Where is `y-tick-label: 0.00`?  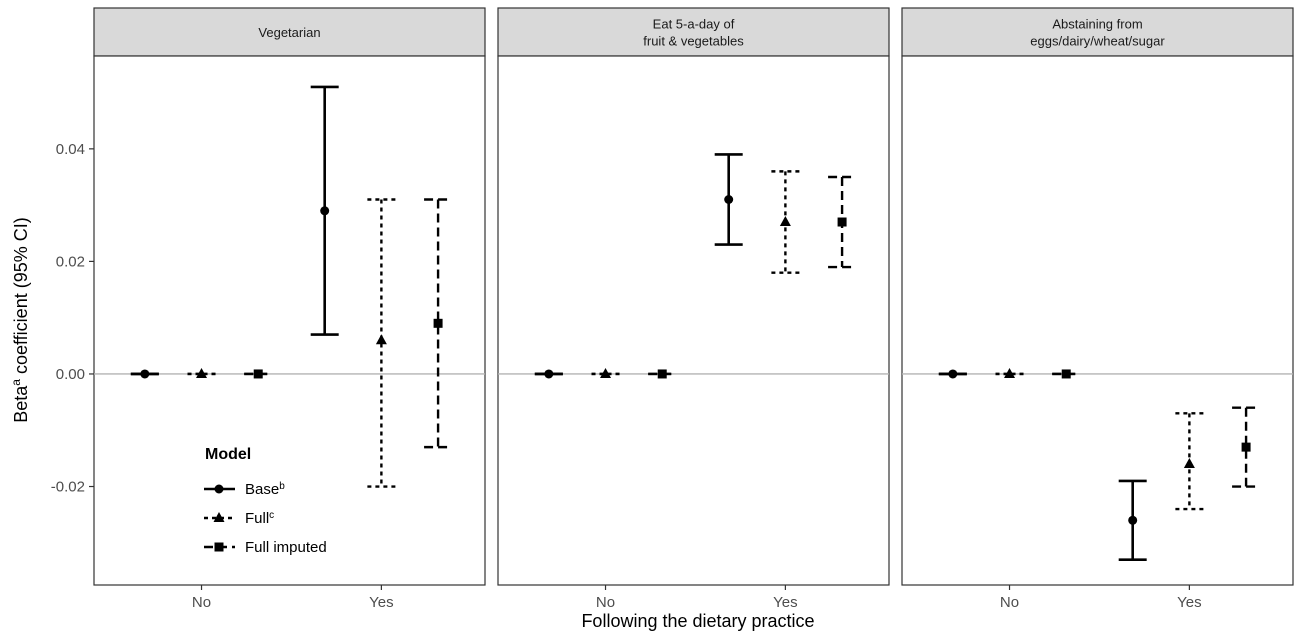
y-tick-label: 0.00 is located at coordinates (70, 374).